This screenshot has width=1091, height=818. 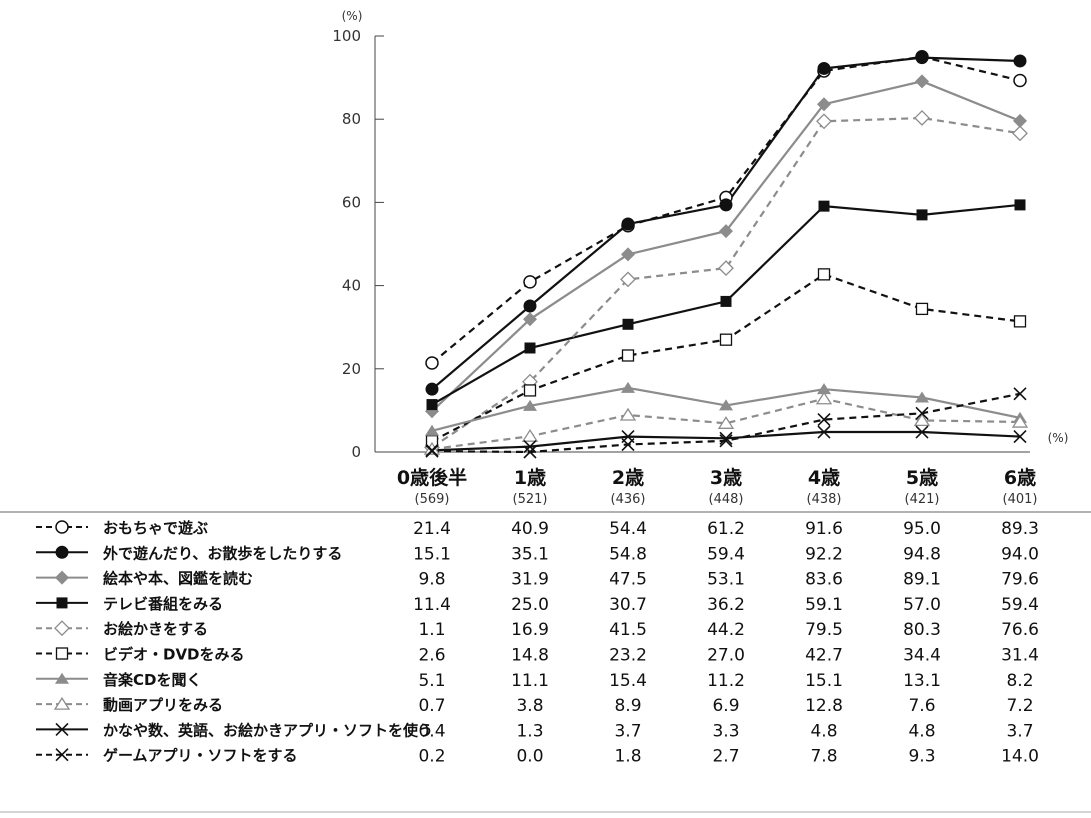 I want to click on table-cell-value: 11.4, so click(x=432, y=605).